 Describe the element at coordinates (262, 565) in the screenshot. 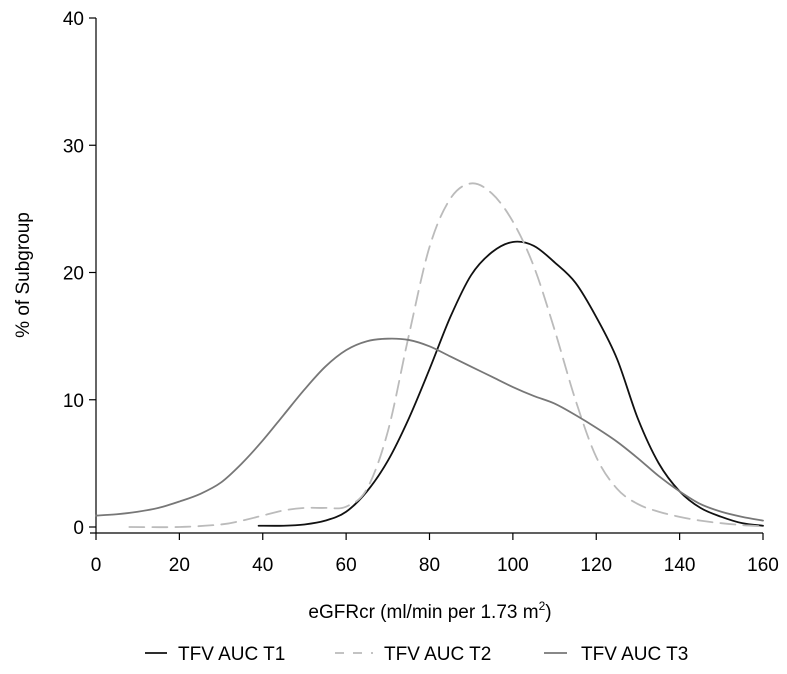

I see `x-tick-label: 40` at that location.